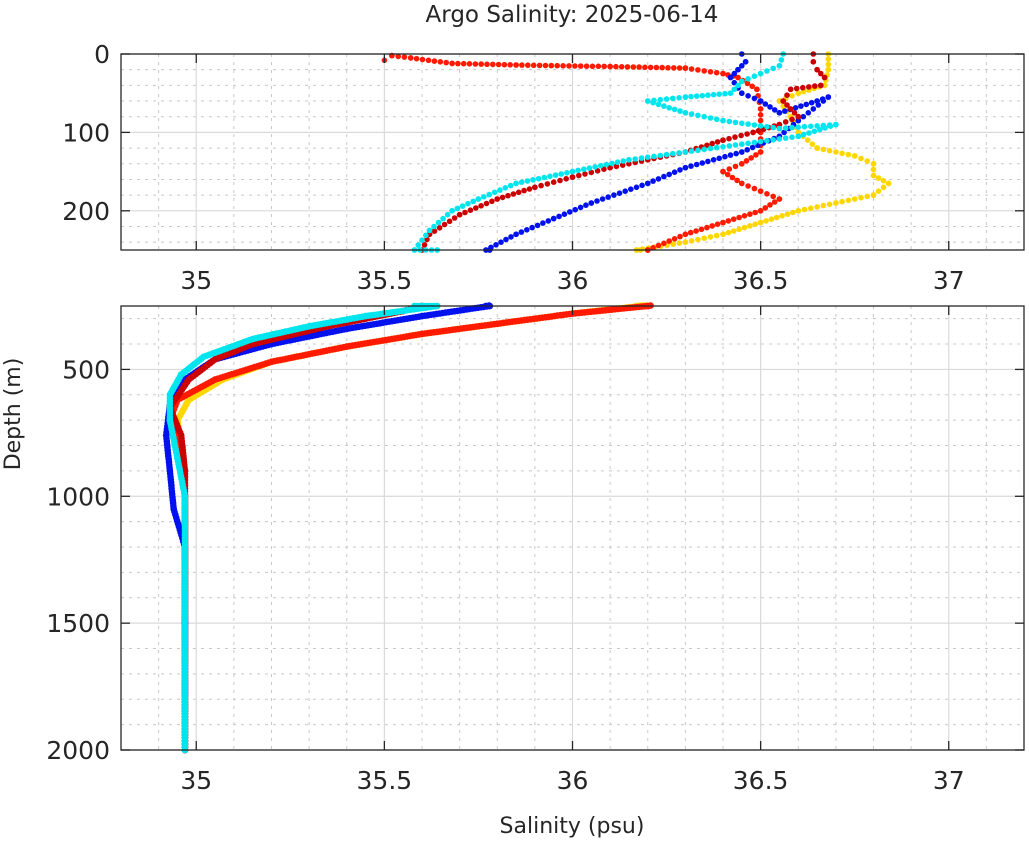  I want to click on profile-cyan-series, so click(625, 152).